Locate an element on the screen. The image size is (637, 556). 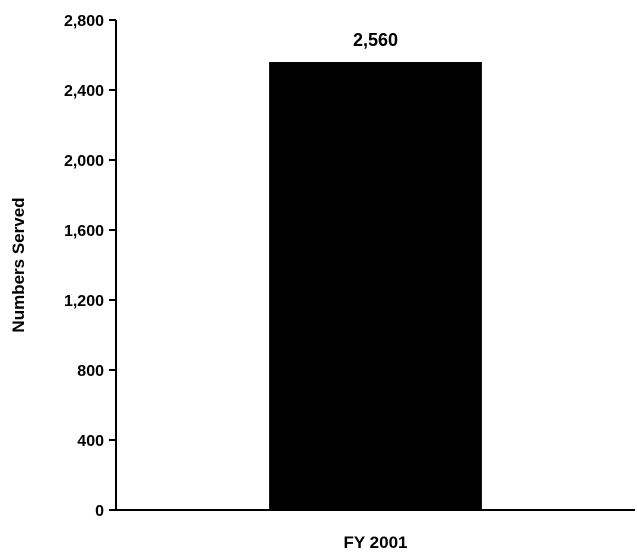
y-tick-label: 1,600 is located at coordinates (84, 231).